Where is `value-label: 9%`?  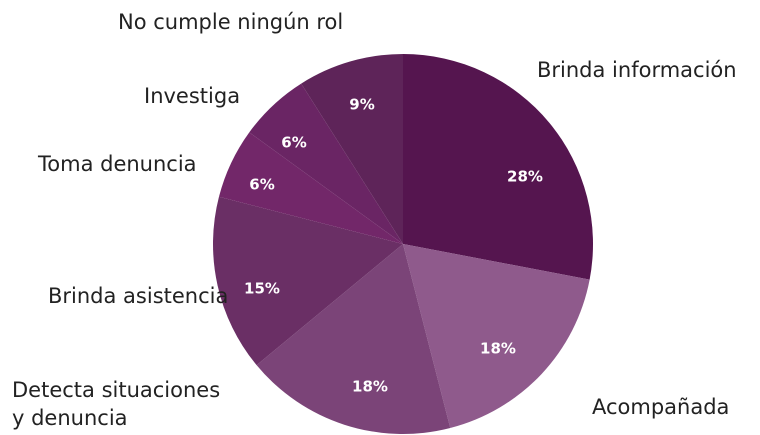
value-label: 9% is located at coordinates (361, 105).